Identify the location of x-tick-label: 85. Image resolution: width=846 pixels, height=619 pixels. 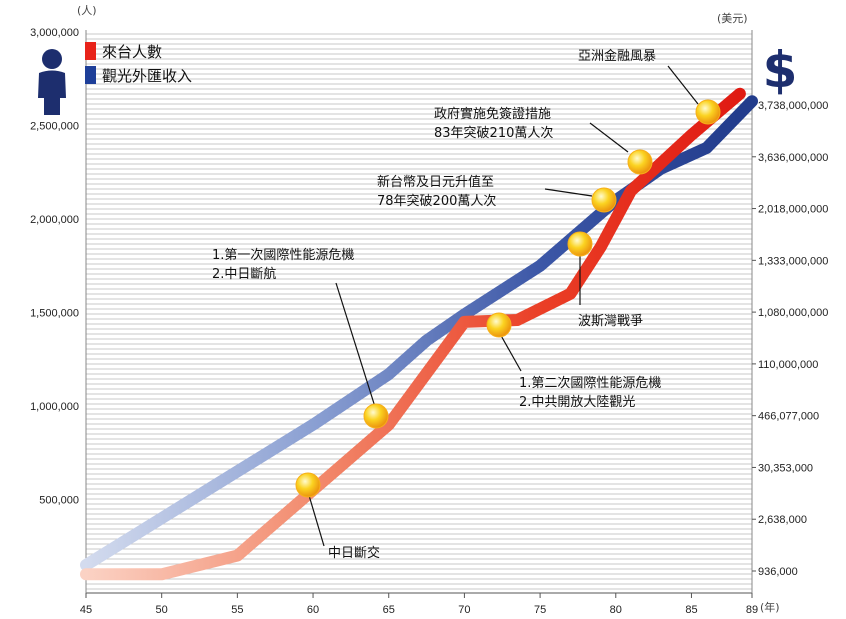
(691, 610).